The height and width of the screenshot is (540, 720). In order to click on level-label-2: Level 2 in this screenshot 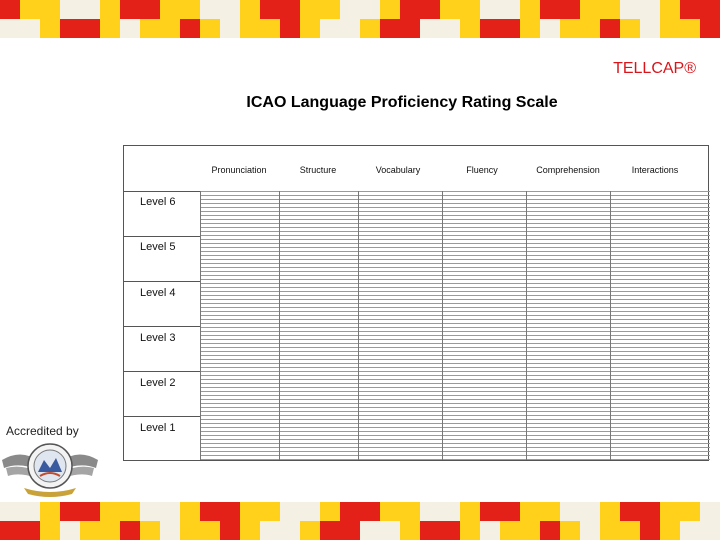, I will do `click(158, 383)`.